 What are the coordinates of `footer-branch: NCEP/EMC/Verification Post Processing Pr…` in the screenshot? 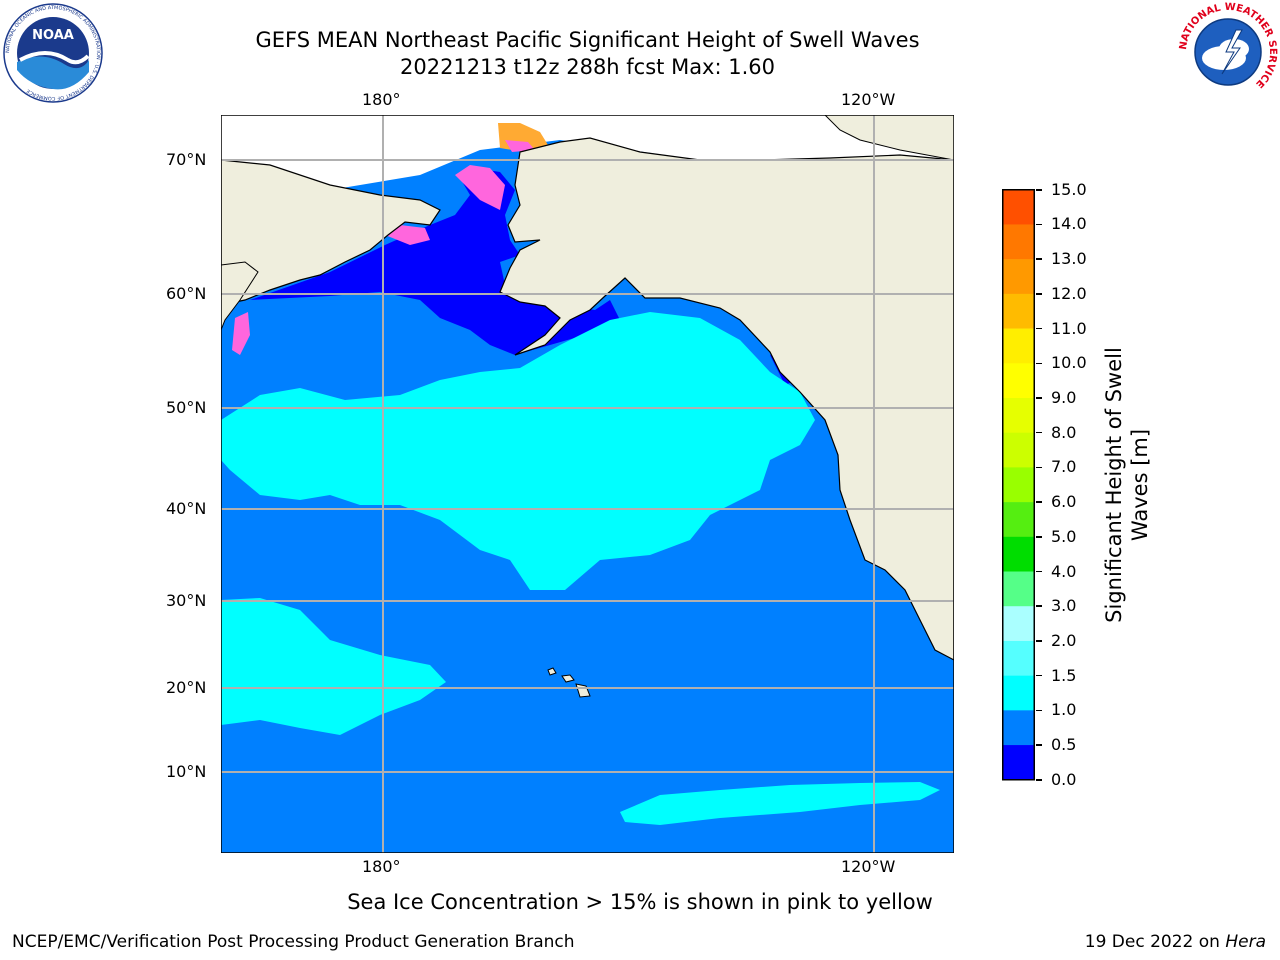 It's located at (293, 942).